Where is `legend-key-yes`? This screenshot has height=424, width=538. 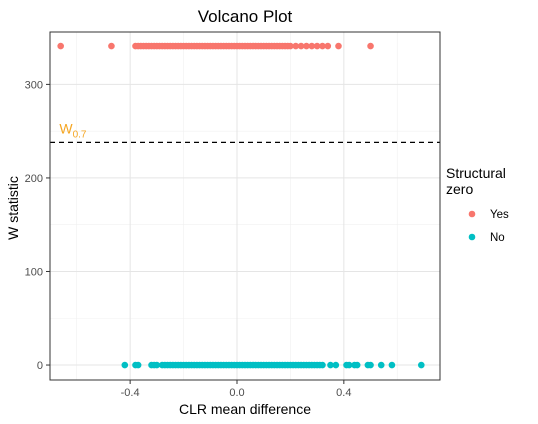
legend-key-yes is located at coordinates (472, 214).